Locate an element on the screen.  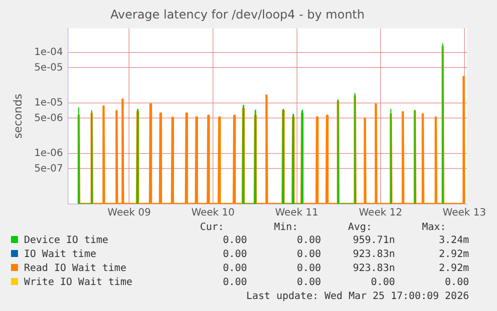
text: Last update: Wed Mar 25 17:00:09 2026 is located at coordinates (357, 297).